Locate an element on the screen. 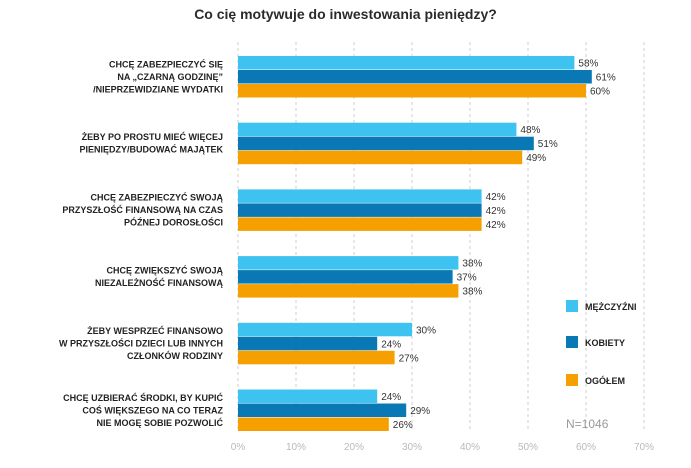  category-label-line: CHCĘ ZWIĘKSZYĆ SWOJĄ is located at coordinates (164, 270).